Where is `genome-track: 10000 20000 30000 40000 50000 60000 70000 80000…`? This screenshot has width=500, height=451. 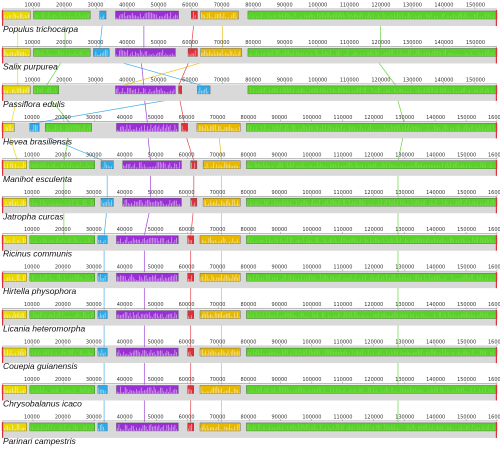 genome-track: 10000 20000 30000 40000 50000 60000 70000 80000… is located at coordinates (249, 55).